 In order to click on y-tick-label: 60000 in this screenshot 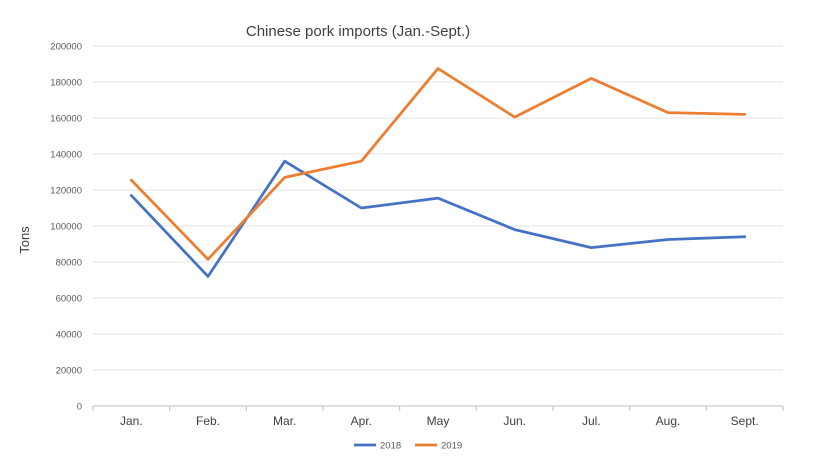, I will do `click(69, 299)`.